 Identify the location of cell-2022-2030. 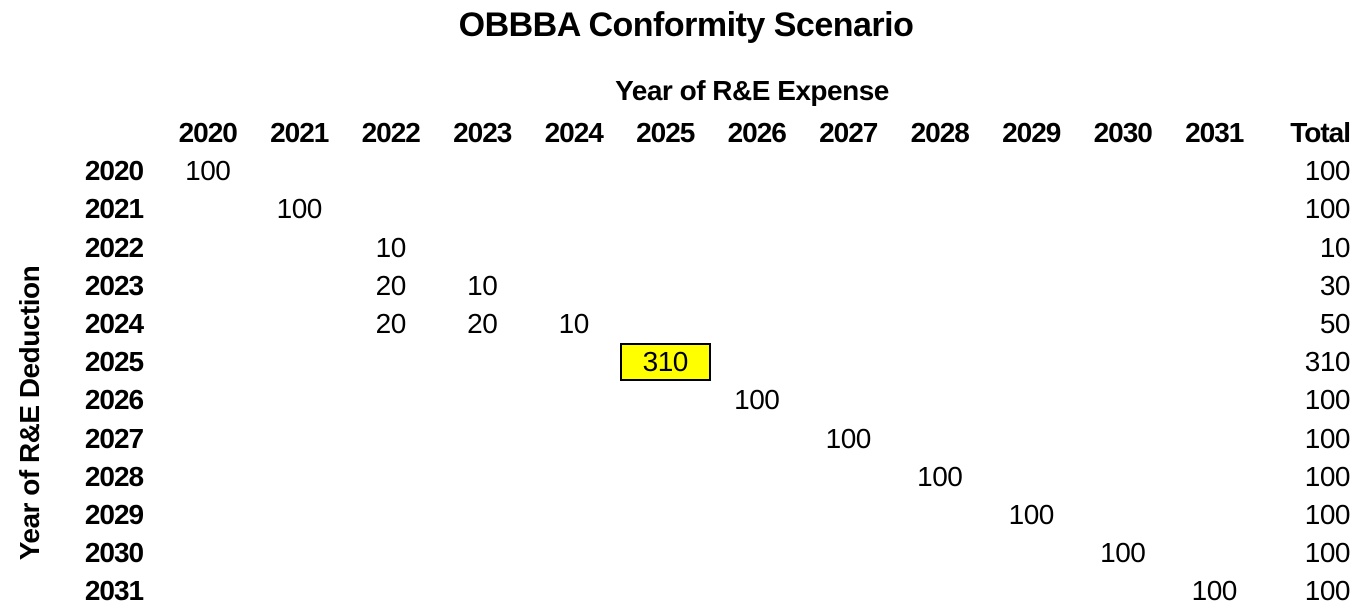
(1123, 248).